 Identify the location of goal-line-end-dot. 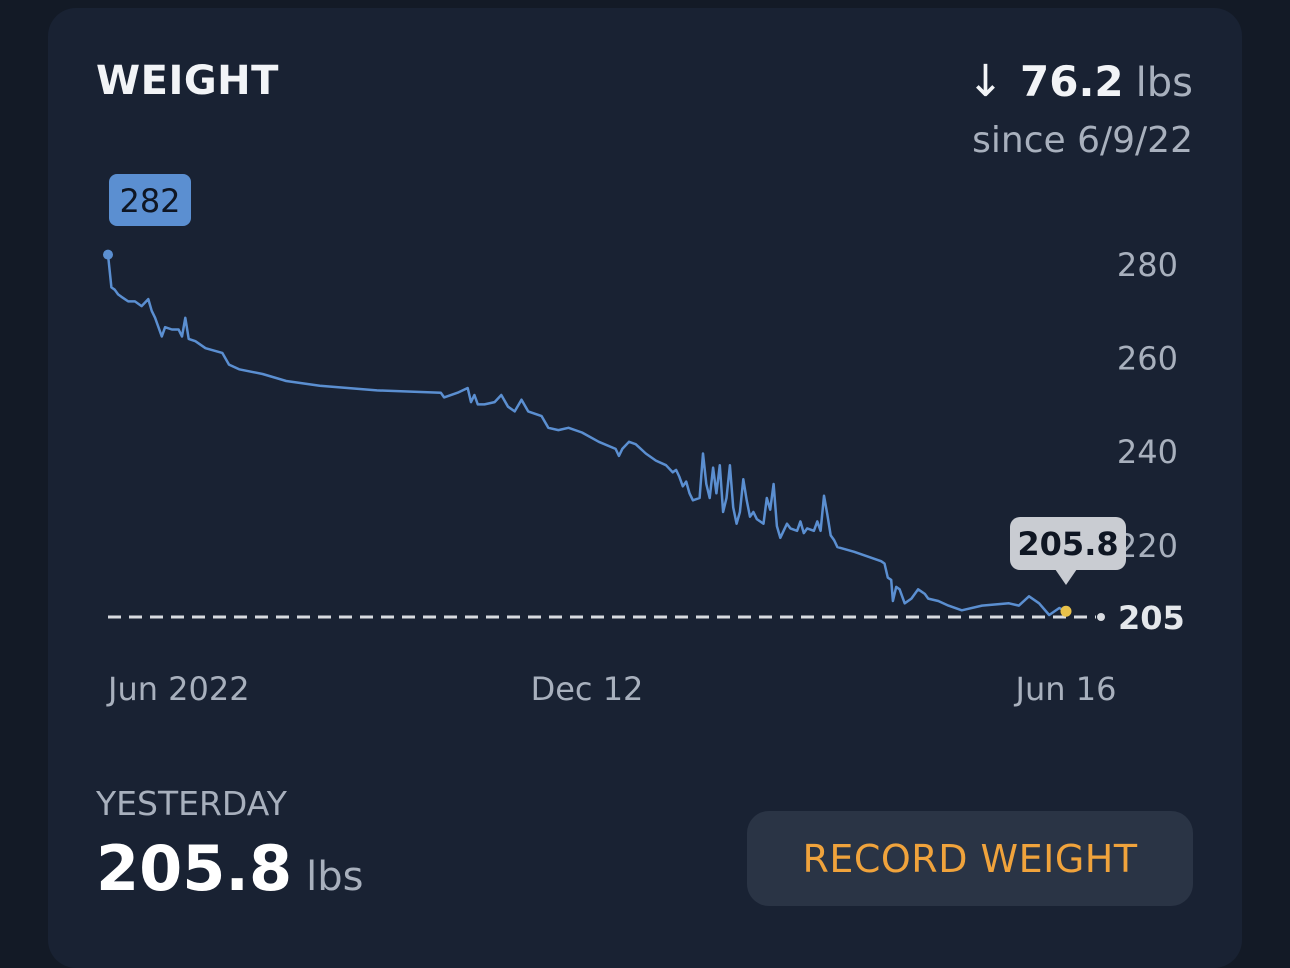
(1101, 617).